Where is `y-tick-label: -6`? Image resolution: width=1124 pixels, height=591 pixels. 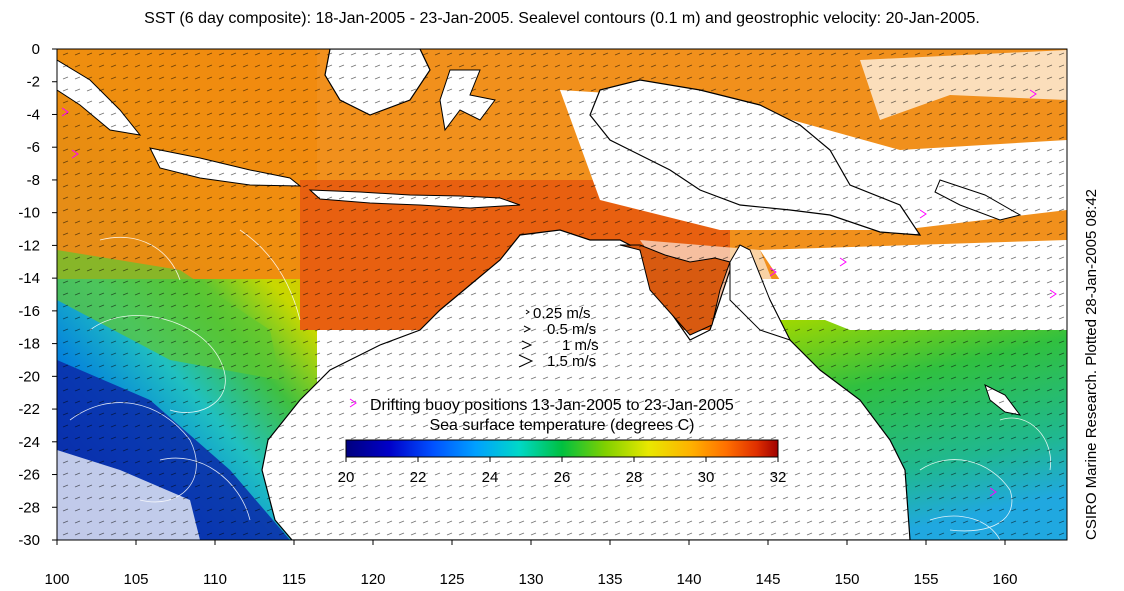 y-tick-label: -6 is located at coordinates (33, 147).